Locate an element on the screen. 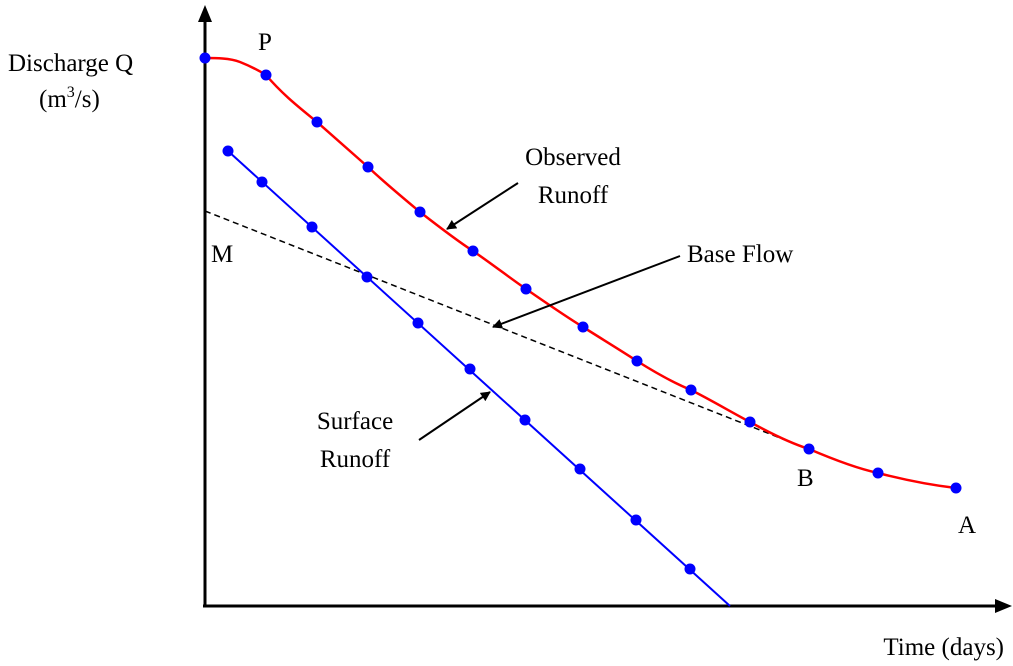 The height and width of the screenshot is (666, 1013). observed-runoff-label-line2: Runoff is located at coordinates (573, 195).